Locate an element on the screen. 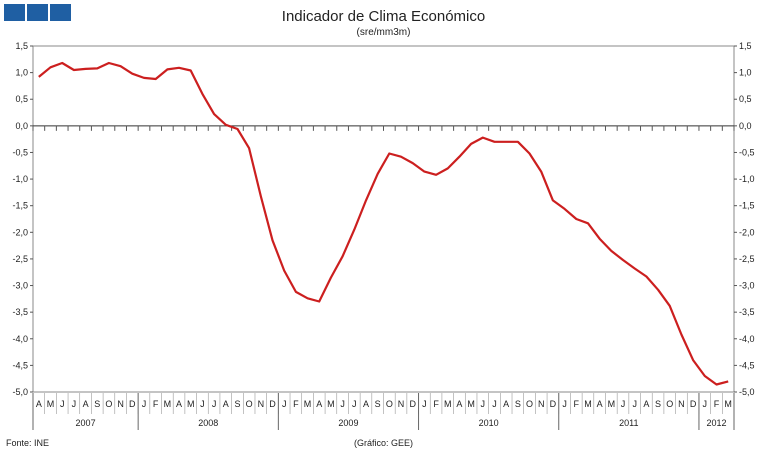 The width and height of the screenshot is (767, 456). y-tick-label-left: -4,5 is located at coordinates (20, 365).